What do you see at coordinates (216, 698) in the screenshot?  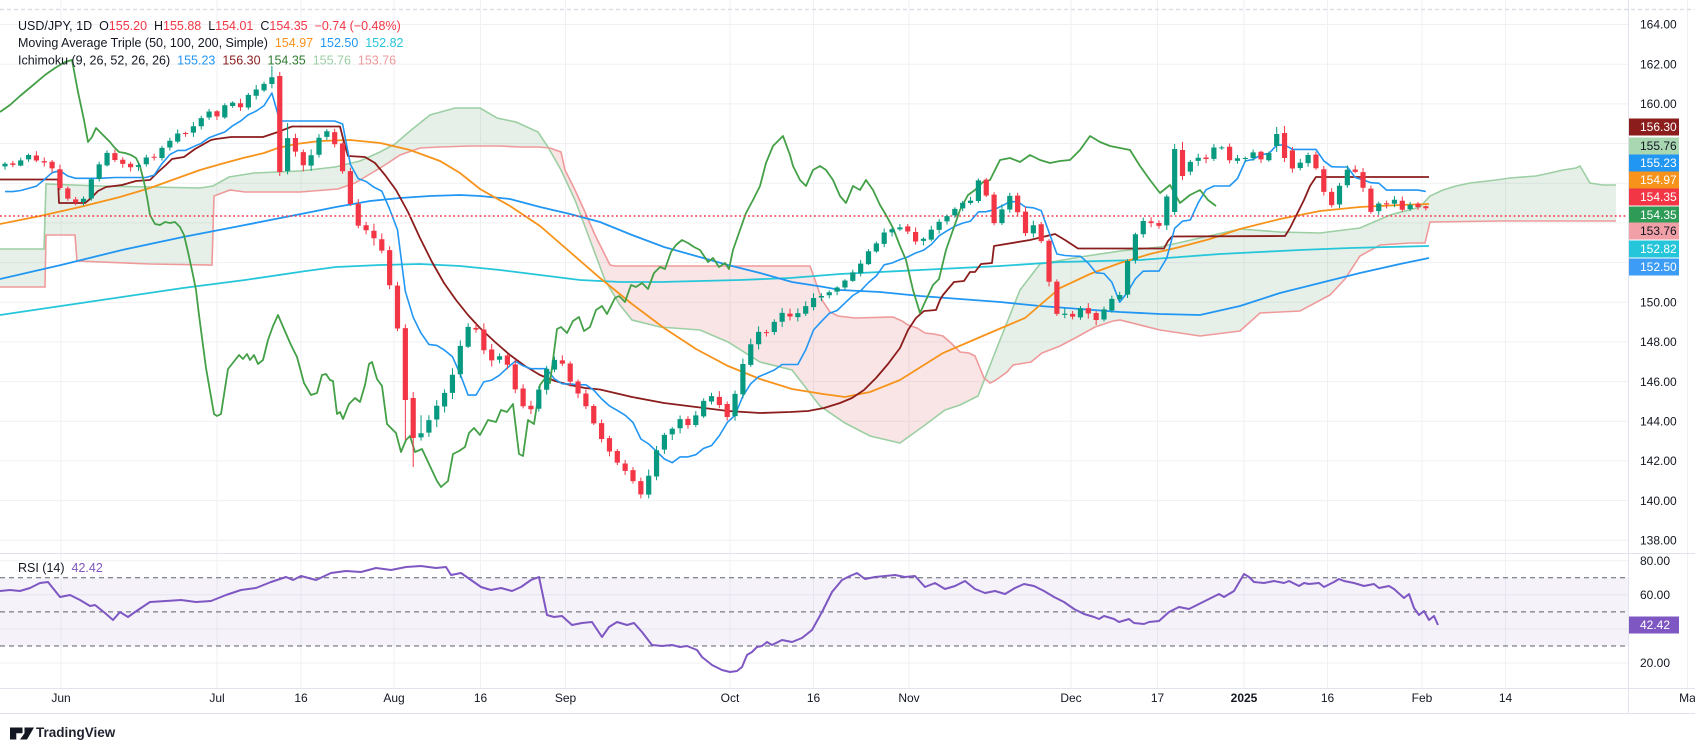 I see `svg-text: Jul` at bounding box center [216, 698].